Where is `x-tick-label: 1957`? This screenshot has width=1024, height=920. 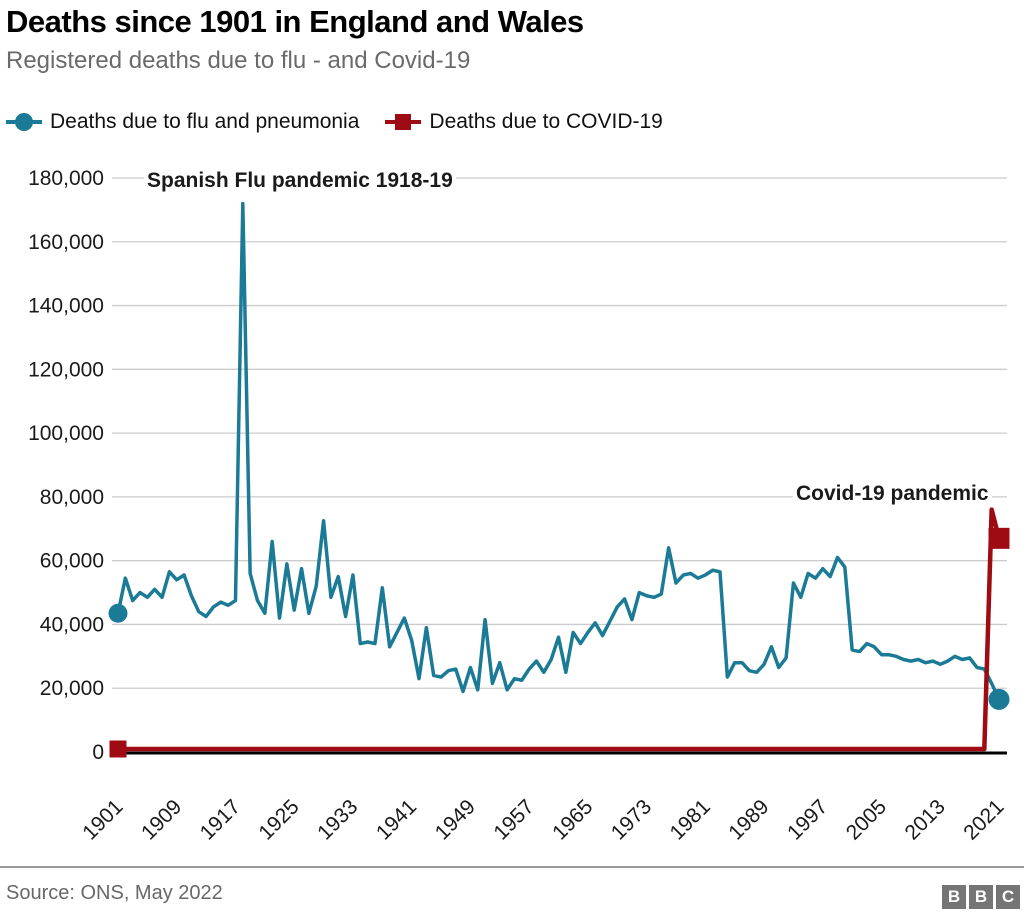 x-tick-label: 1957 is located at coordinates (513, 819).